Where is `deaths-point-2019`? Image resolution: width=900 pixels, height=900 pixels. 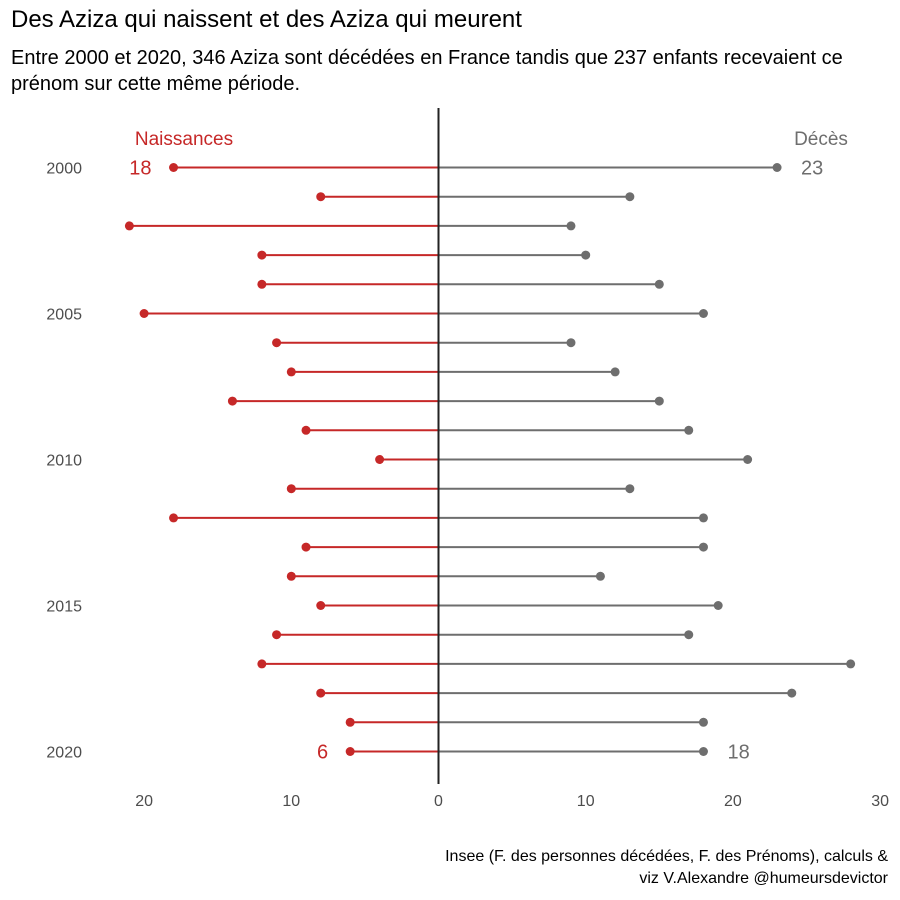 deaths-point-2019 is located at coordinates (703, 722).